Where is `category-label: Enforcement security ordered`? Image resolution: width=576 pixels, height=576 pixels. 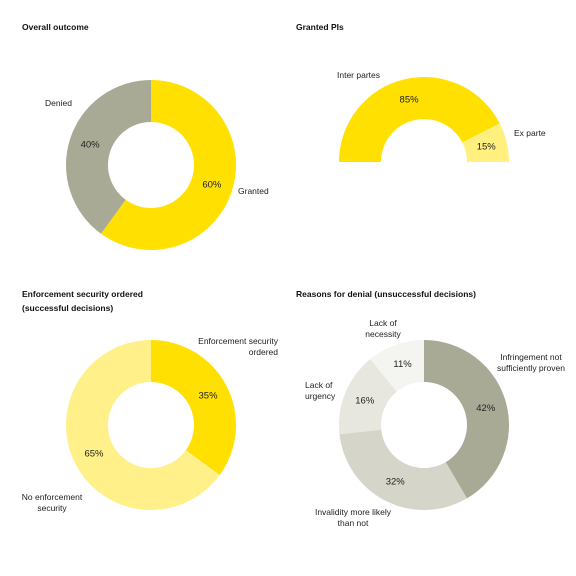 category-label: Enforcement security ordered is located at coordinates (238, 346).